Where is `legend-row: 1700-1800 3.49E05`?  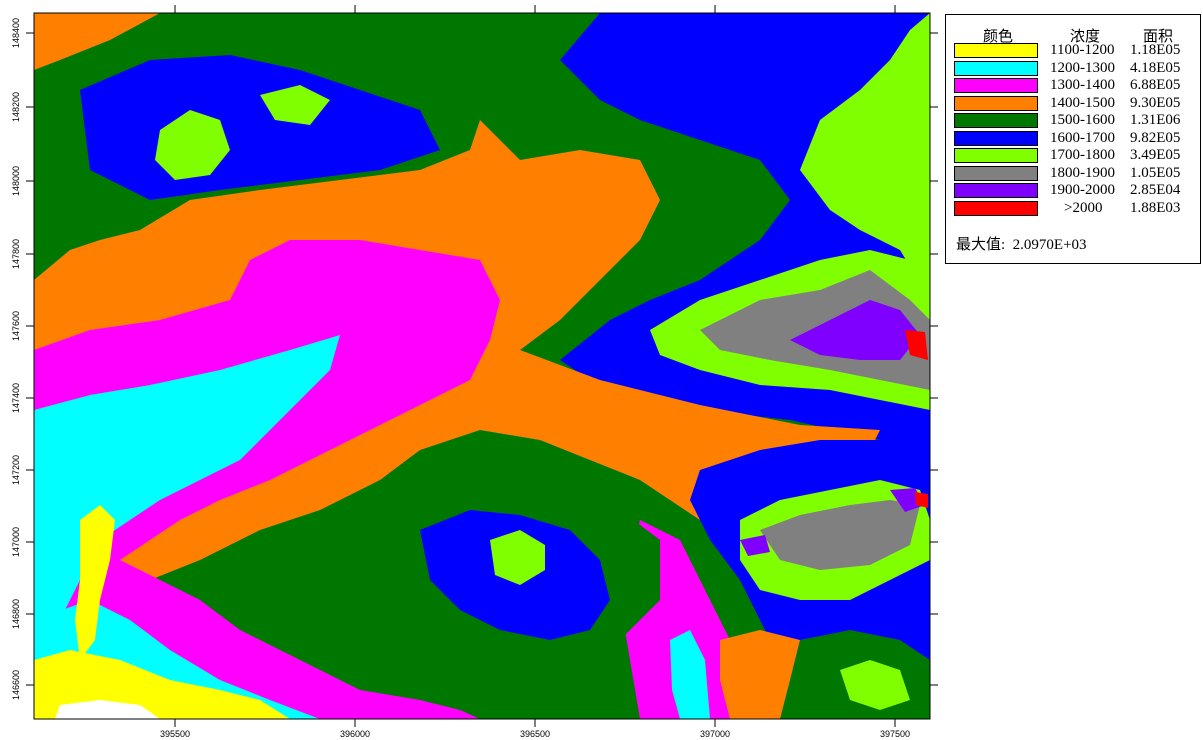
legend-row: 1700-1800 3.49E05 is located at coordinates (1078, 155).